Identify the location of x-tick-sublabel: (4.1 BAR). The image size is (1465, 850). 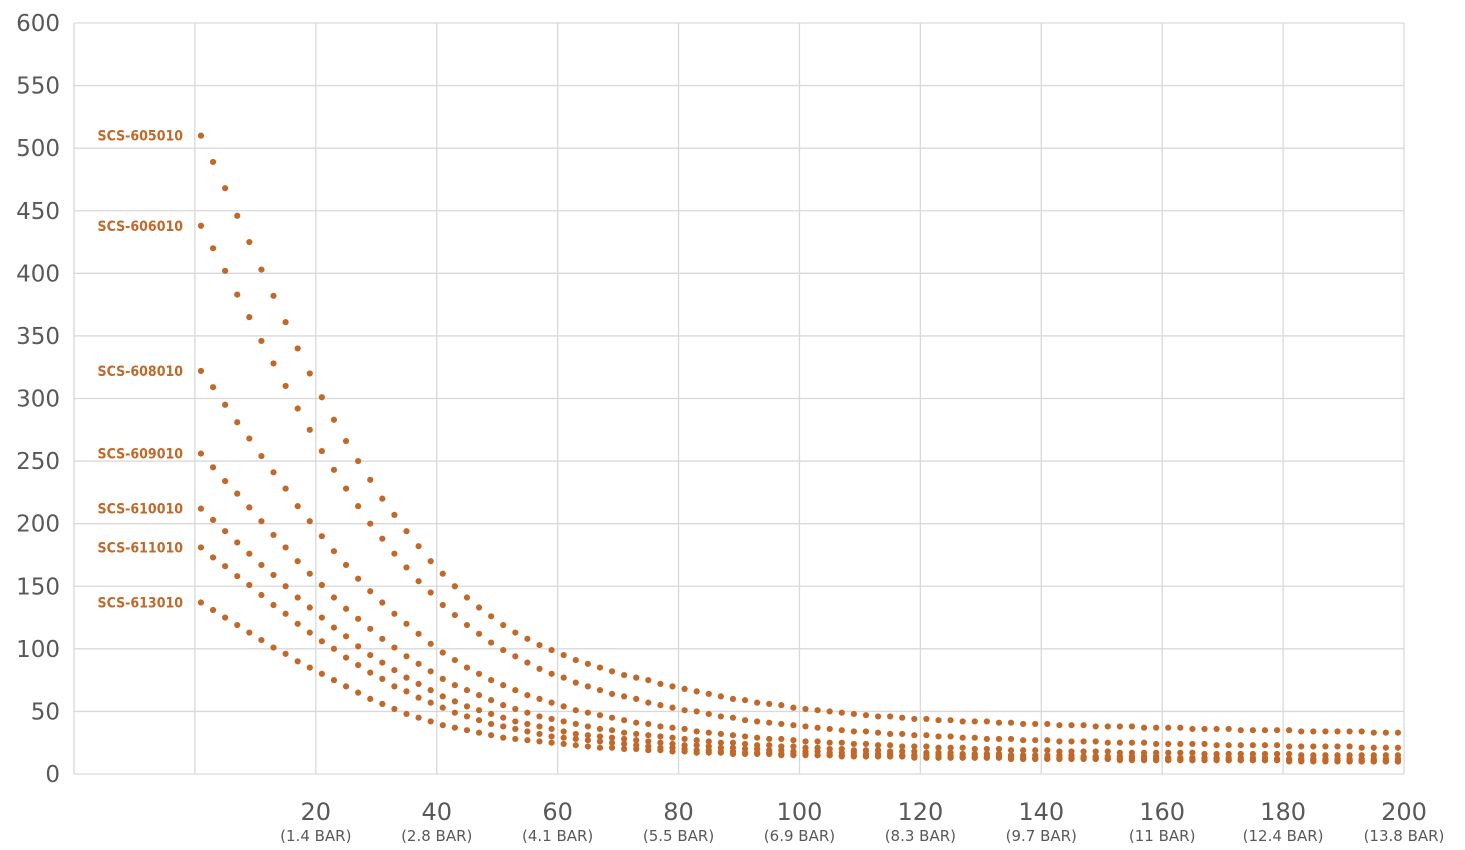
(557, 836).